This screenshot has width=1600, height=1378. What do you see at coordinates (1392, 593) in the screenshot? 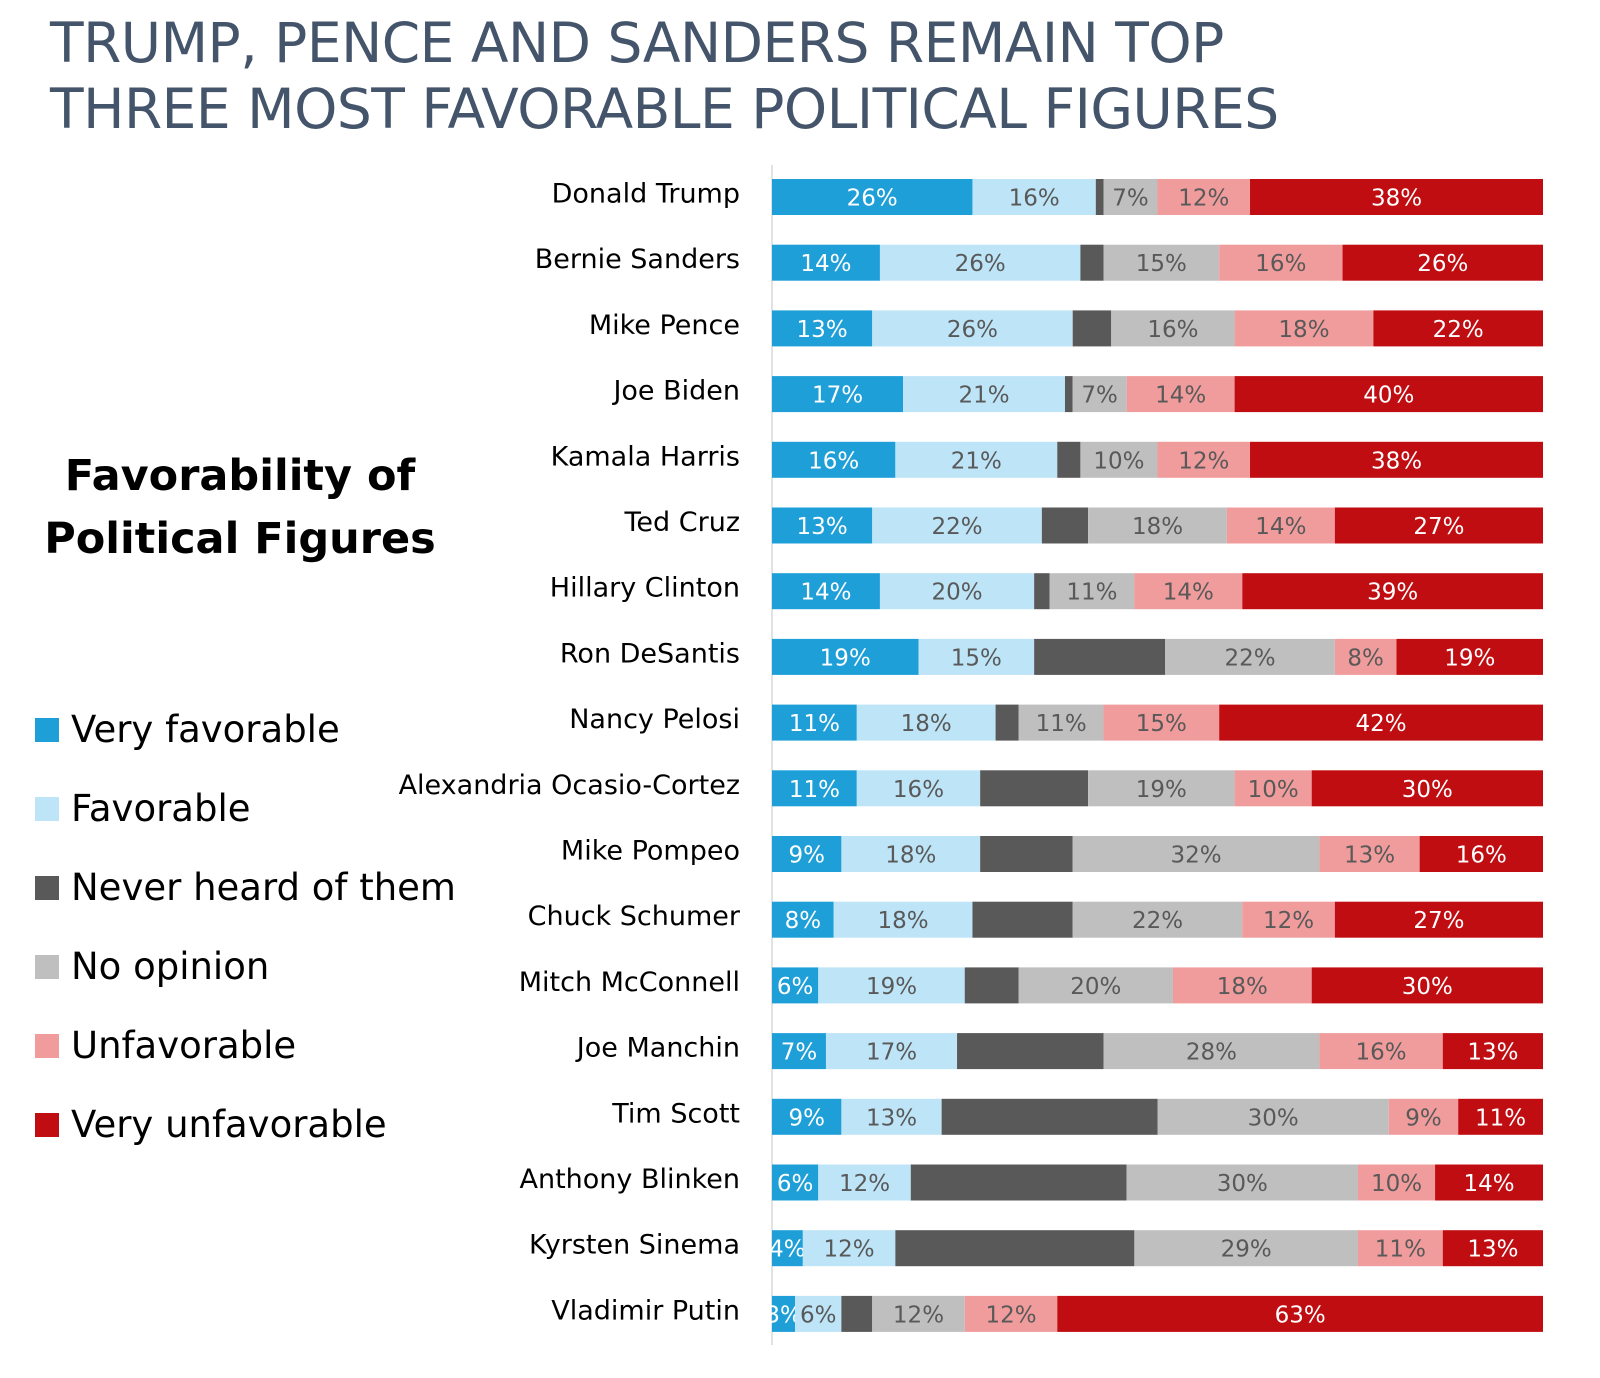
I see `data-label: 39%` at bounding box center [1392, 593].